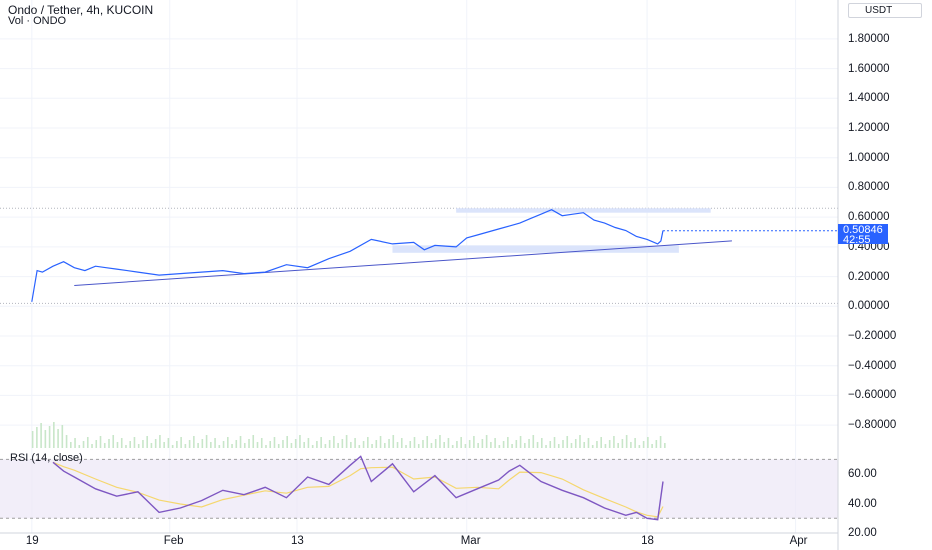  I want to click on currency-button: USDT, so click(885, 10).